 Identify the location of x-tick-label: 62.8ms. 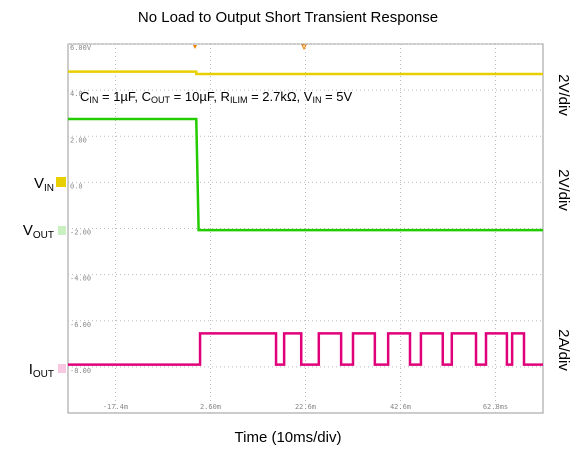
(495, 407).